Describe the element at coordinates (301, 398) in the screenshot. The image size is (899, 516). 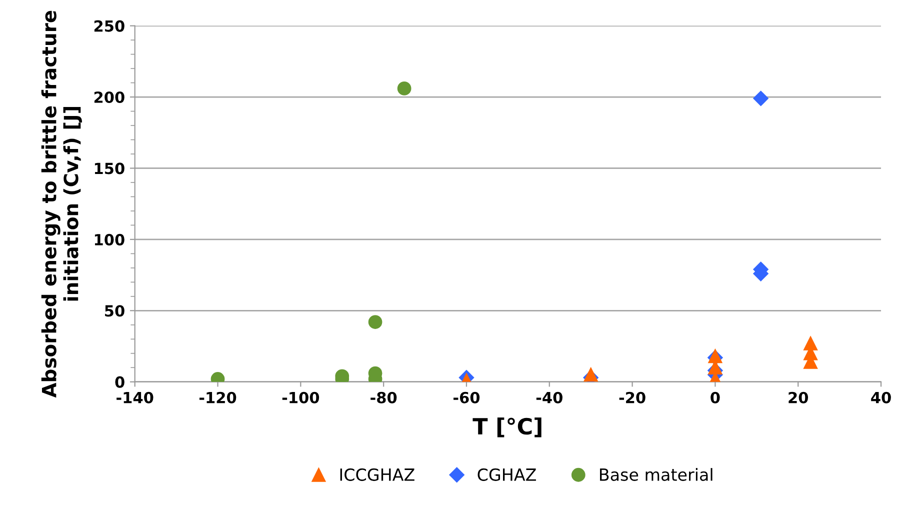
I see `x-tick-label: -100` at that location.